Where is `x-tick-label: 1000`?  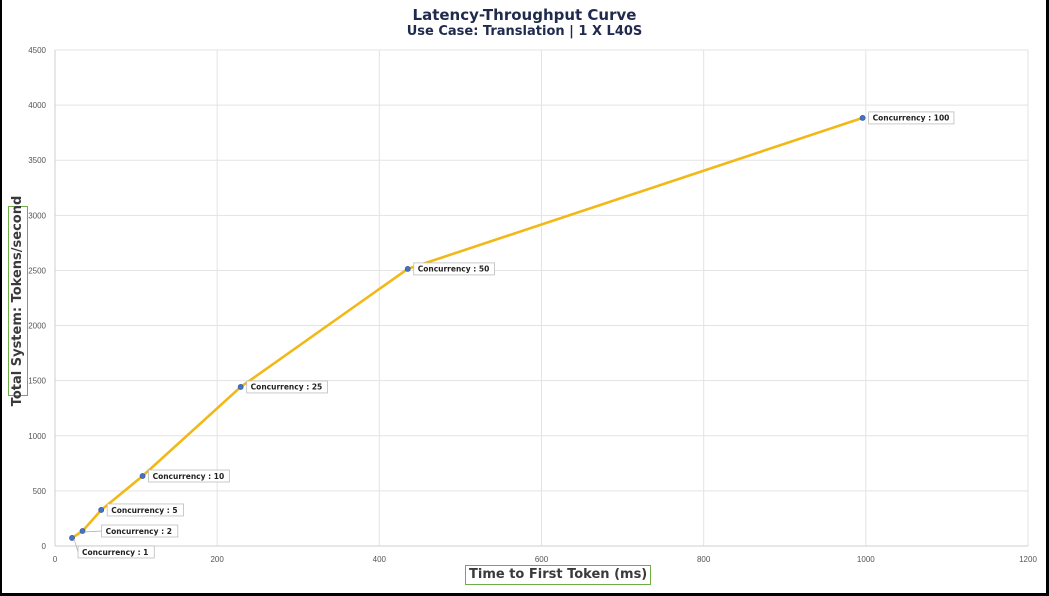
x-tick-label: 1000 is located at coordinates (866, 559).